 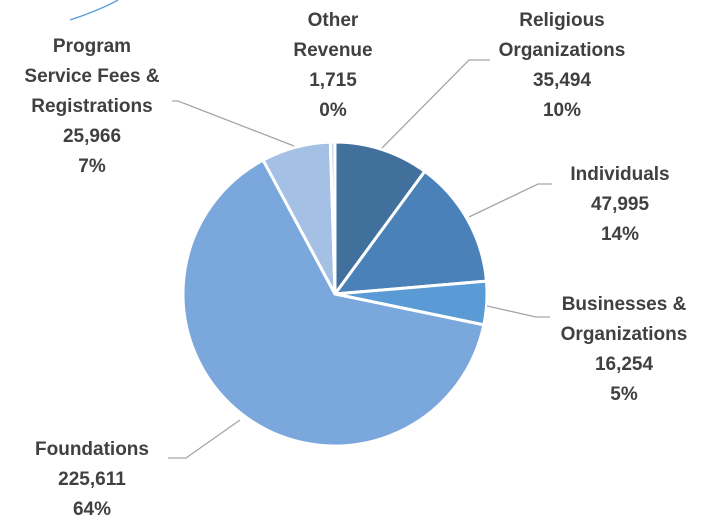 What do you see at coordinates (332, 50) in the screenshot?
I see `data-label-category-name: Revenue` at bounding box center [332, 50].